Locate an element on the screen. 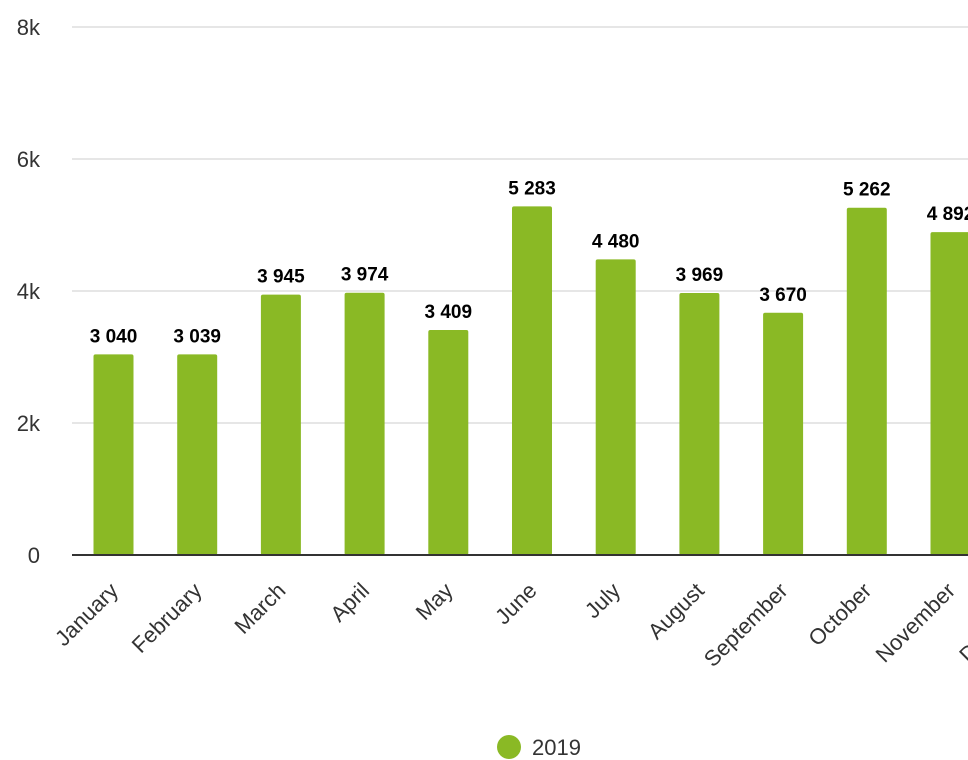 This screenshot has height=760, width=968. y-tick-label: 0 is located at coordinates (34, 555).